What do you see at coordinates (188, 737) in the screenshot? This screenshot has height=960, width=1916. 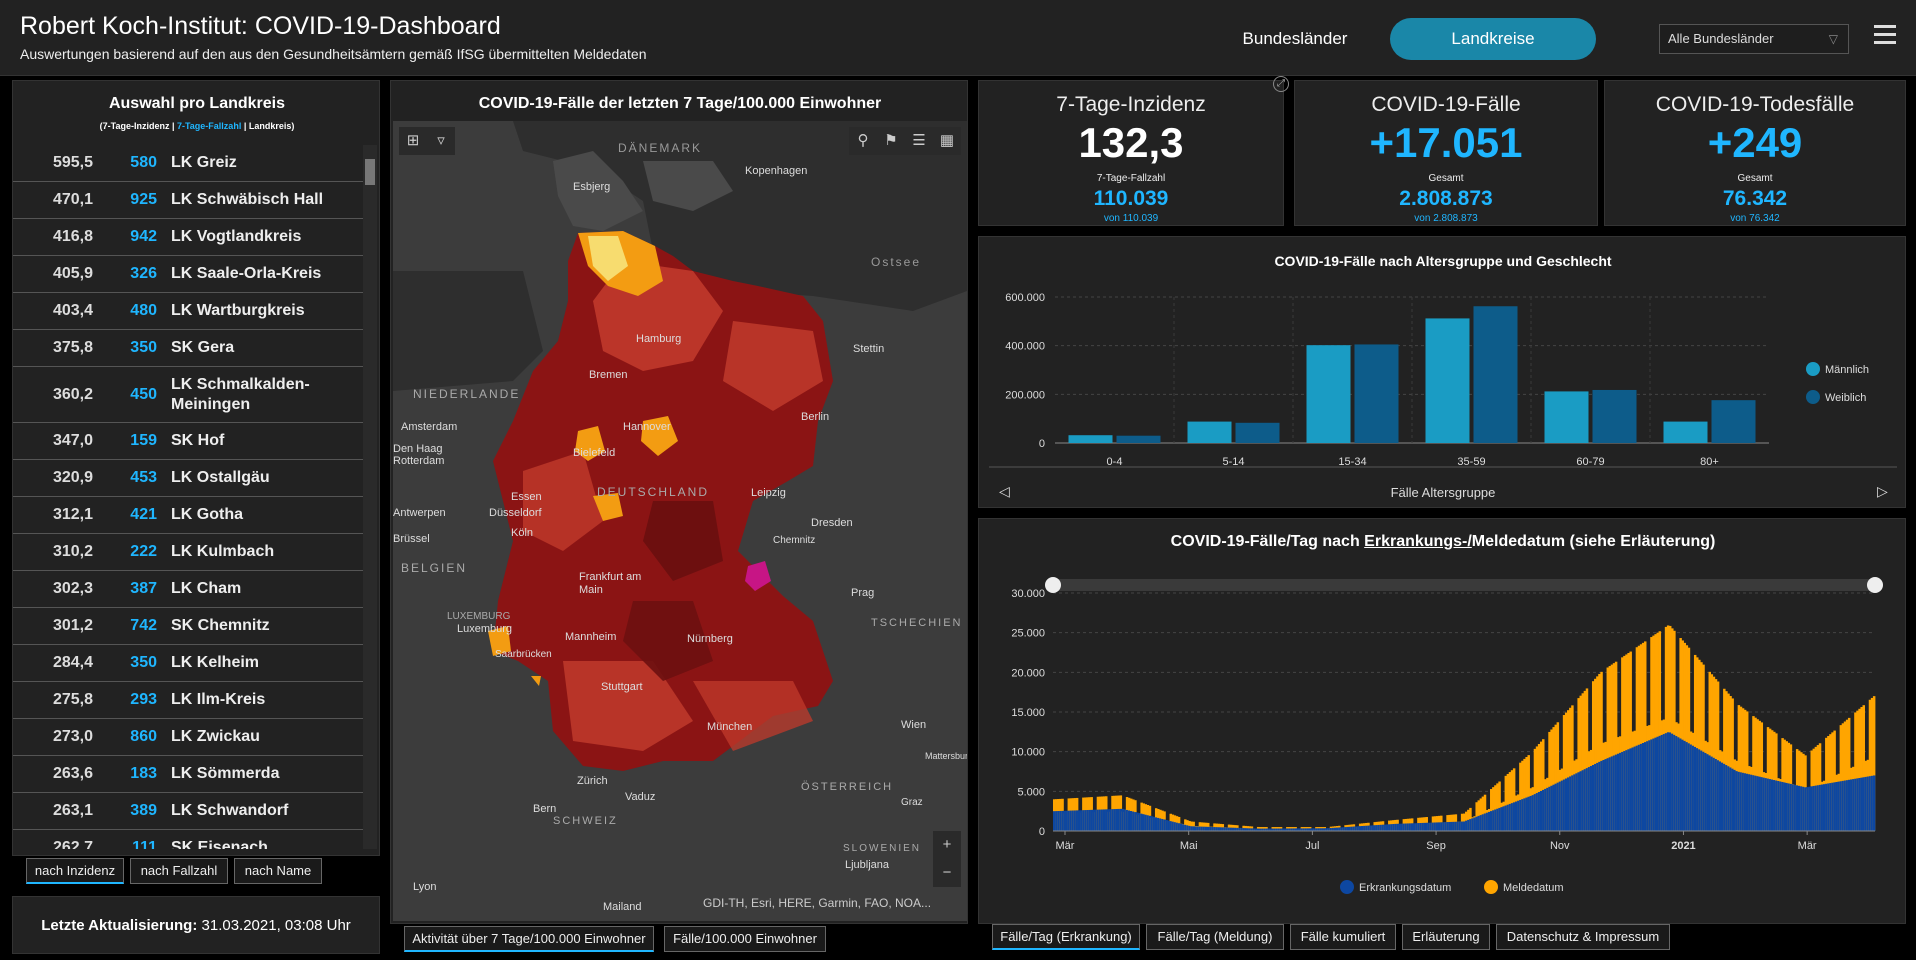 I see `district-row: 273,0 860 LK Zwickau` at bounding box center [188, 737].